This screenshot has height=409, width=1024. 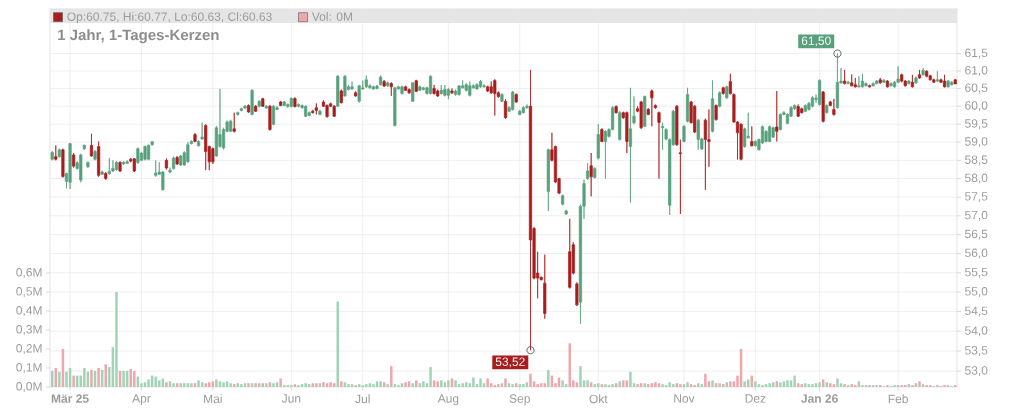 I want to click on x-tick-label: Mai, so click(x=213, y=399).